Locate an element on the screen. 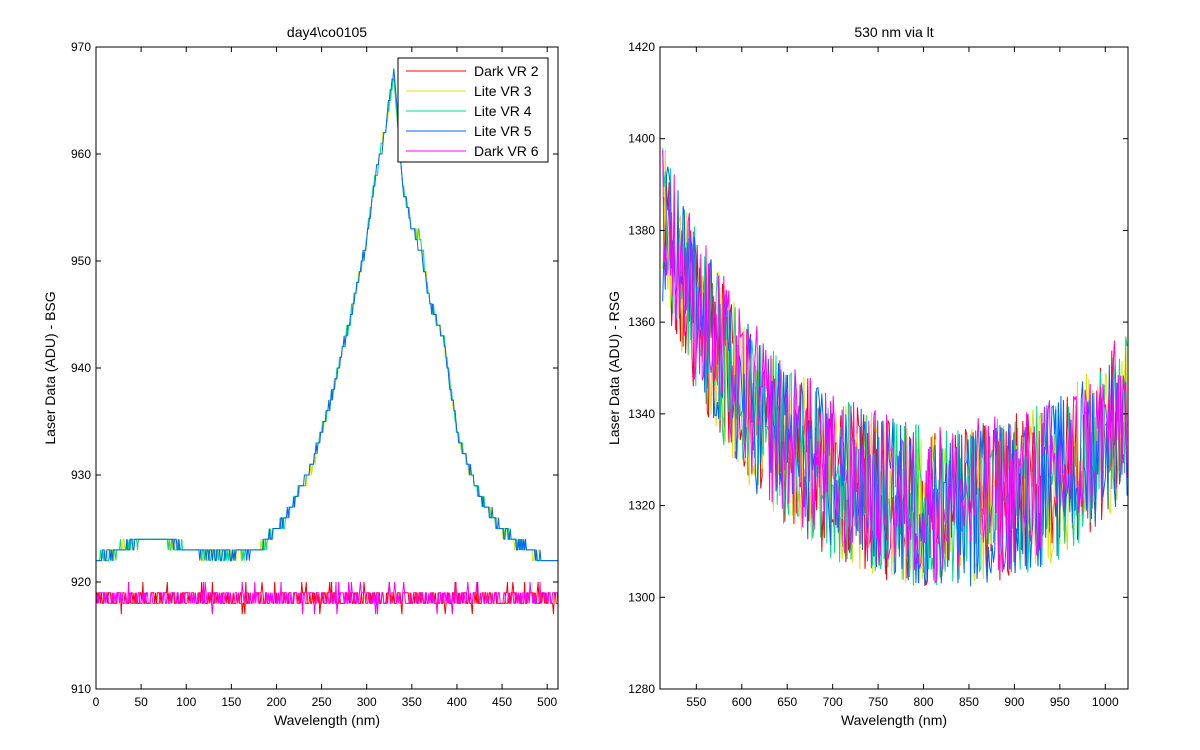 Image resolution: width=1200 pixels, height=750 pixels. y-tick-label: 1420 is located at coordinates (641, 47).